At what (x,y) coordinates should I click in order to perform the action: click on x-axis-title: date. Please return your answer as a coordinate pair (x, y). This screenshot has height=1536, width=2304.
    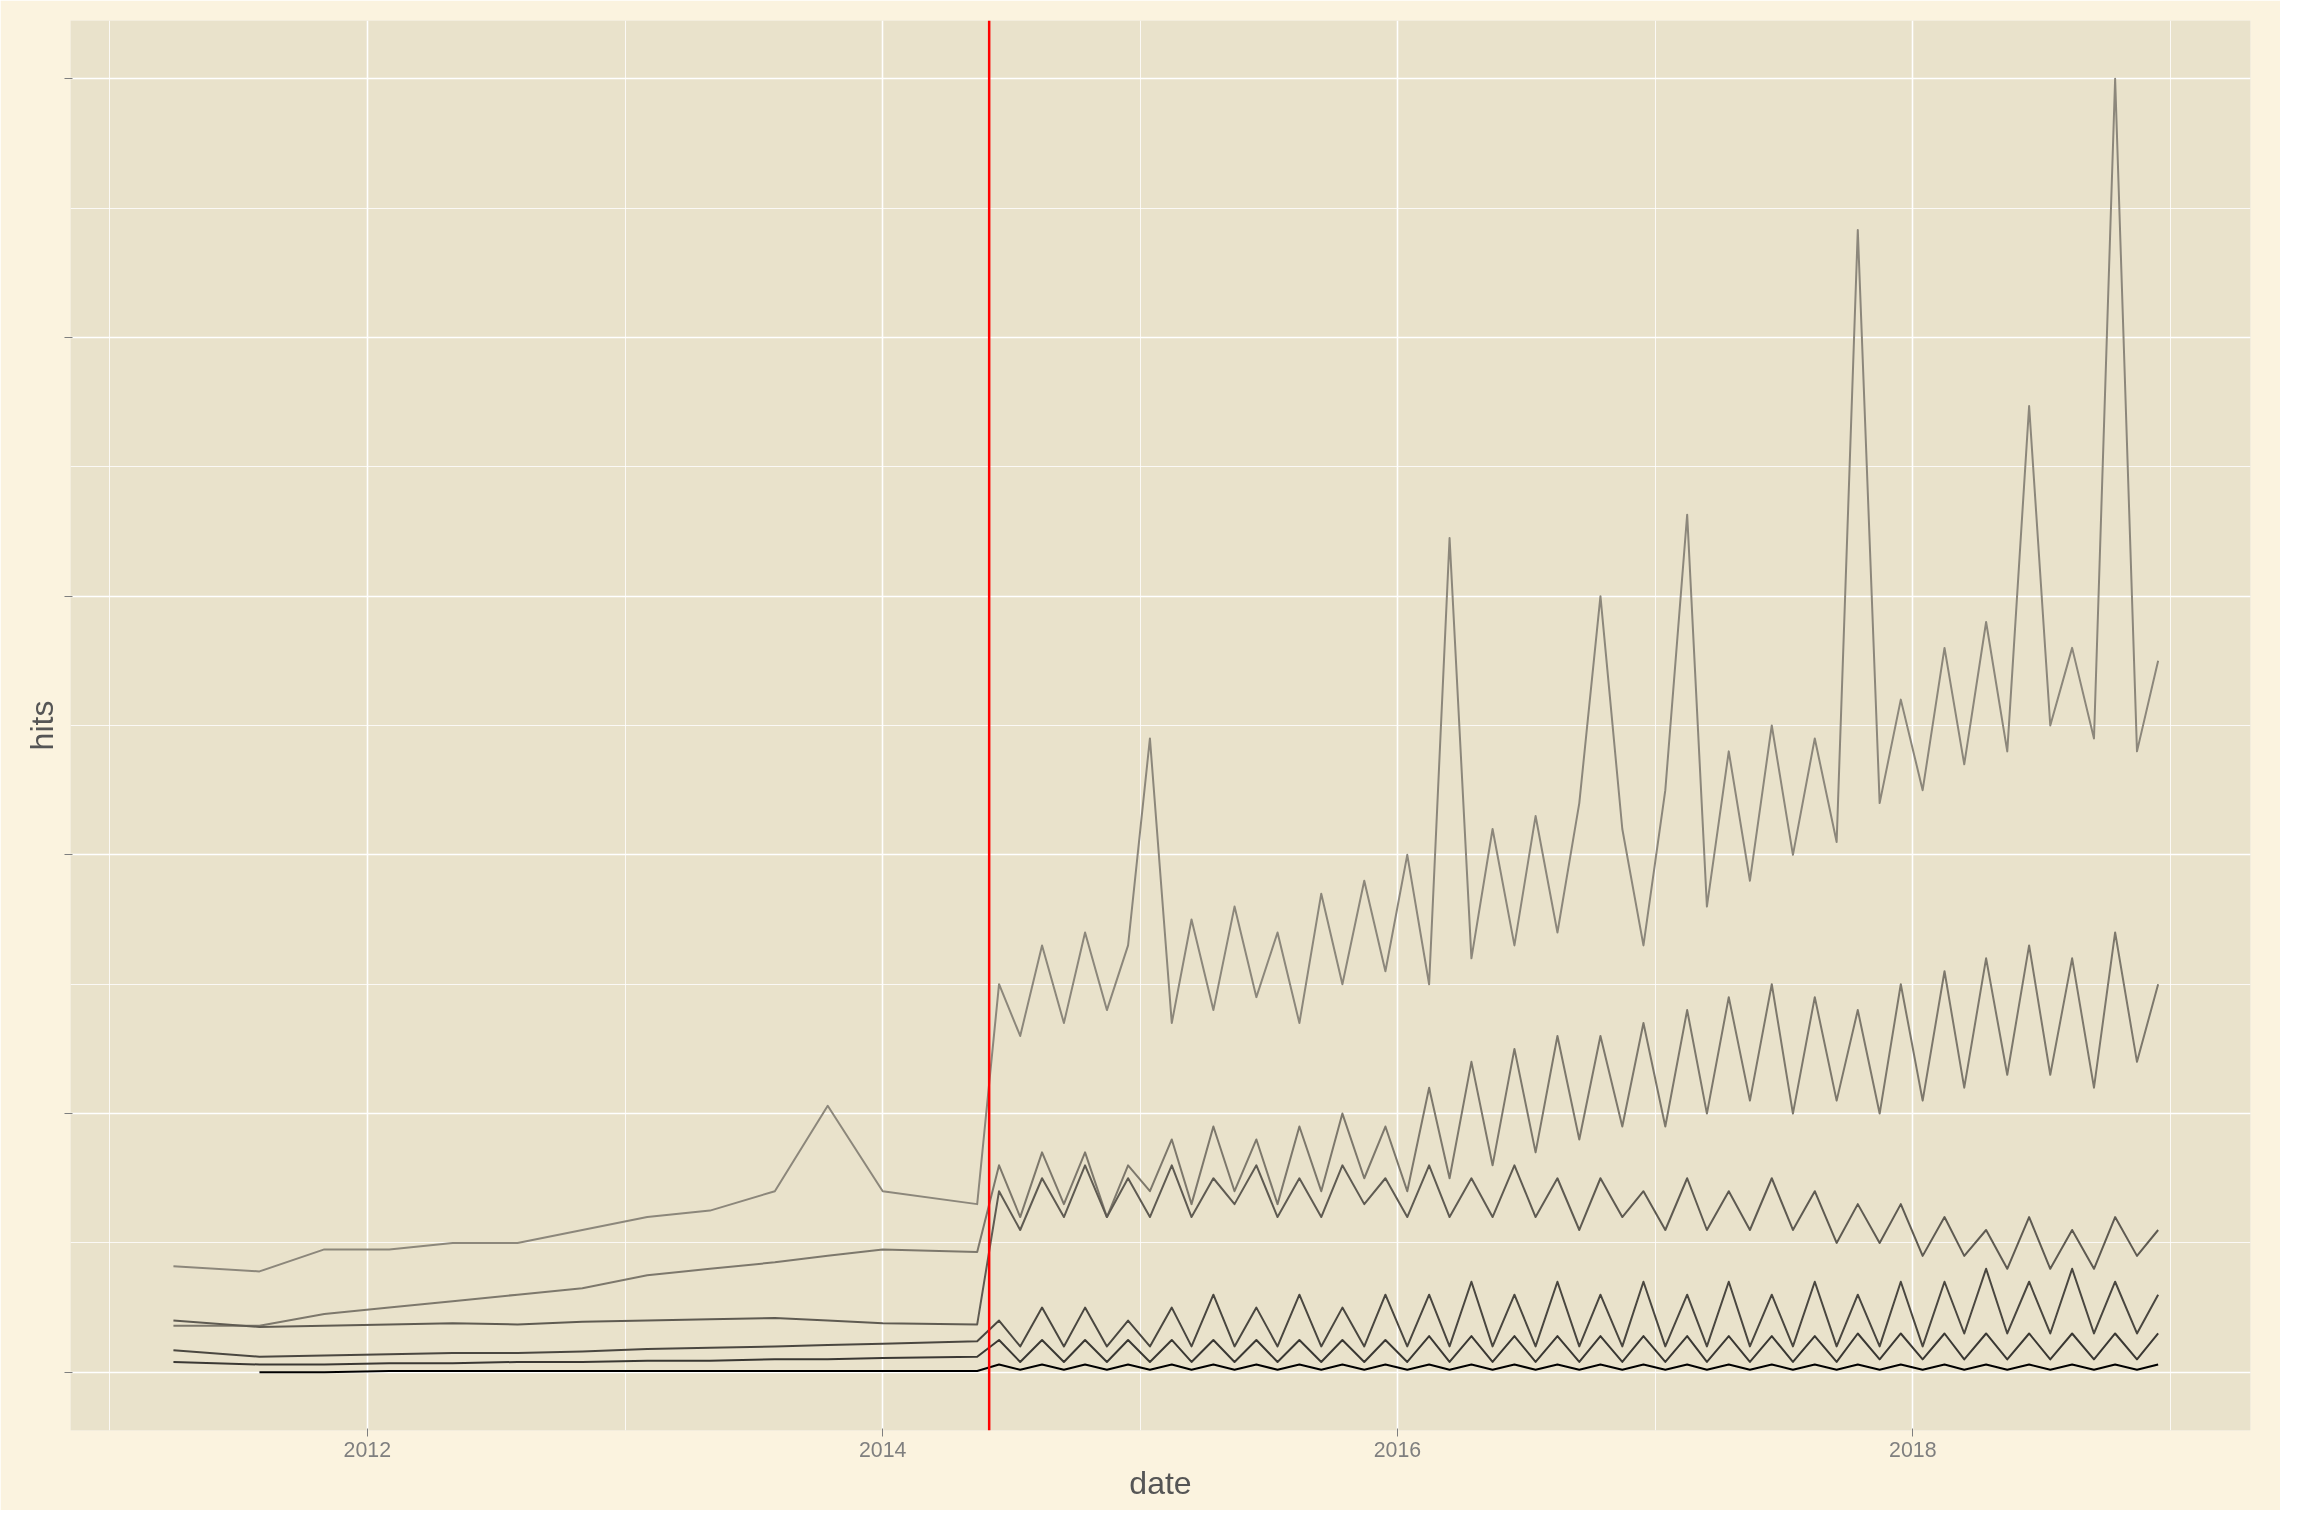
    Looking at the image, I should click on (1160, 1482).